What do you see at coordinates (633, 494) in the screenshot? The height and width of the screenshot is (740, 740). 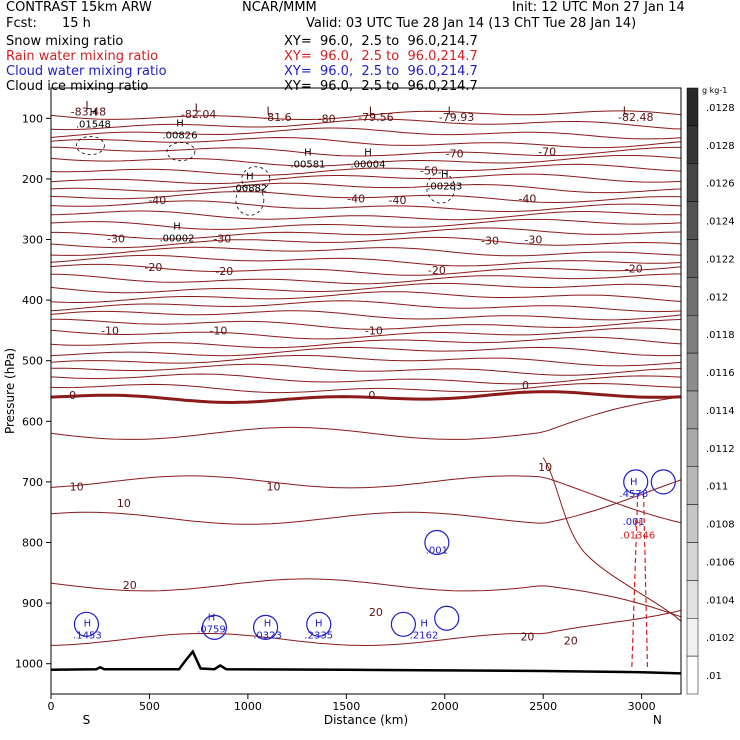 I see `cloud-water-max-value: .4578` at bounding box center [633, 494].